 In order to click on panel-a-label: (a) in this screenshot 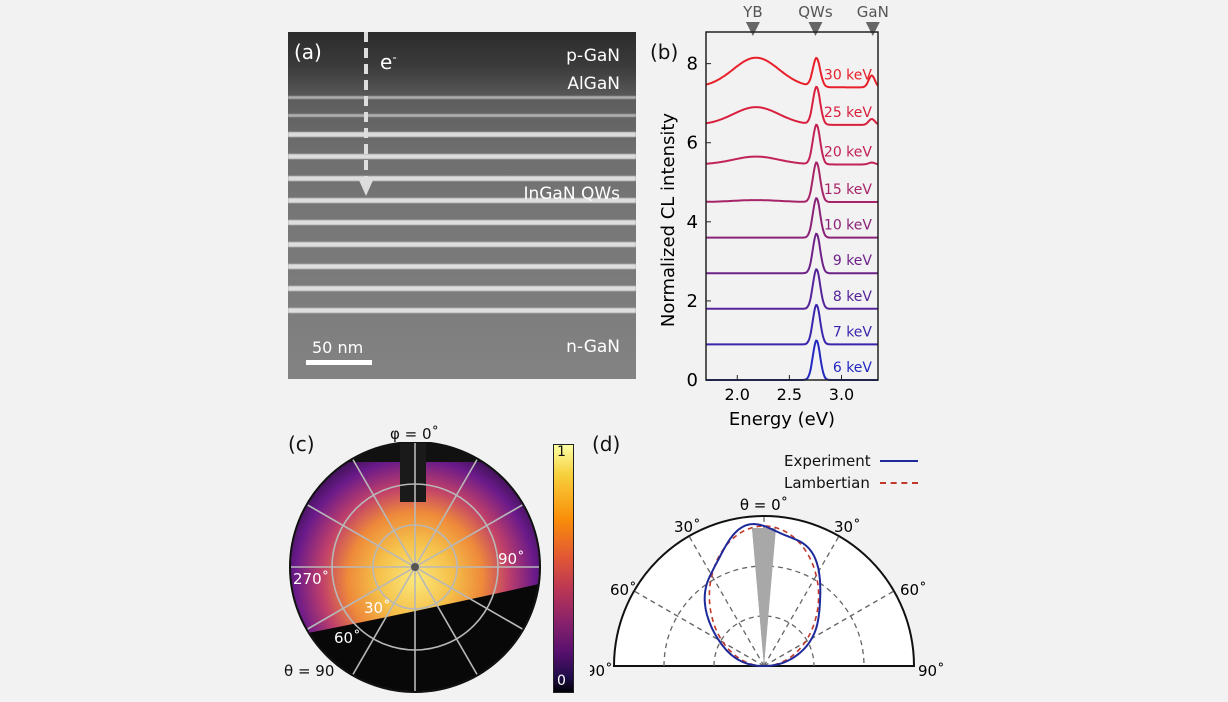, I will do `click(308, 52)`.